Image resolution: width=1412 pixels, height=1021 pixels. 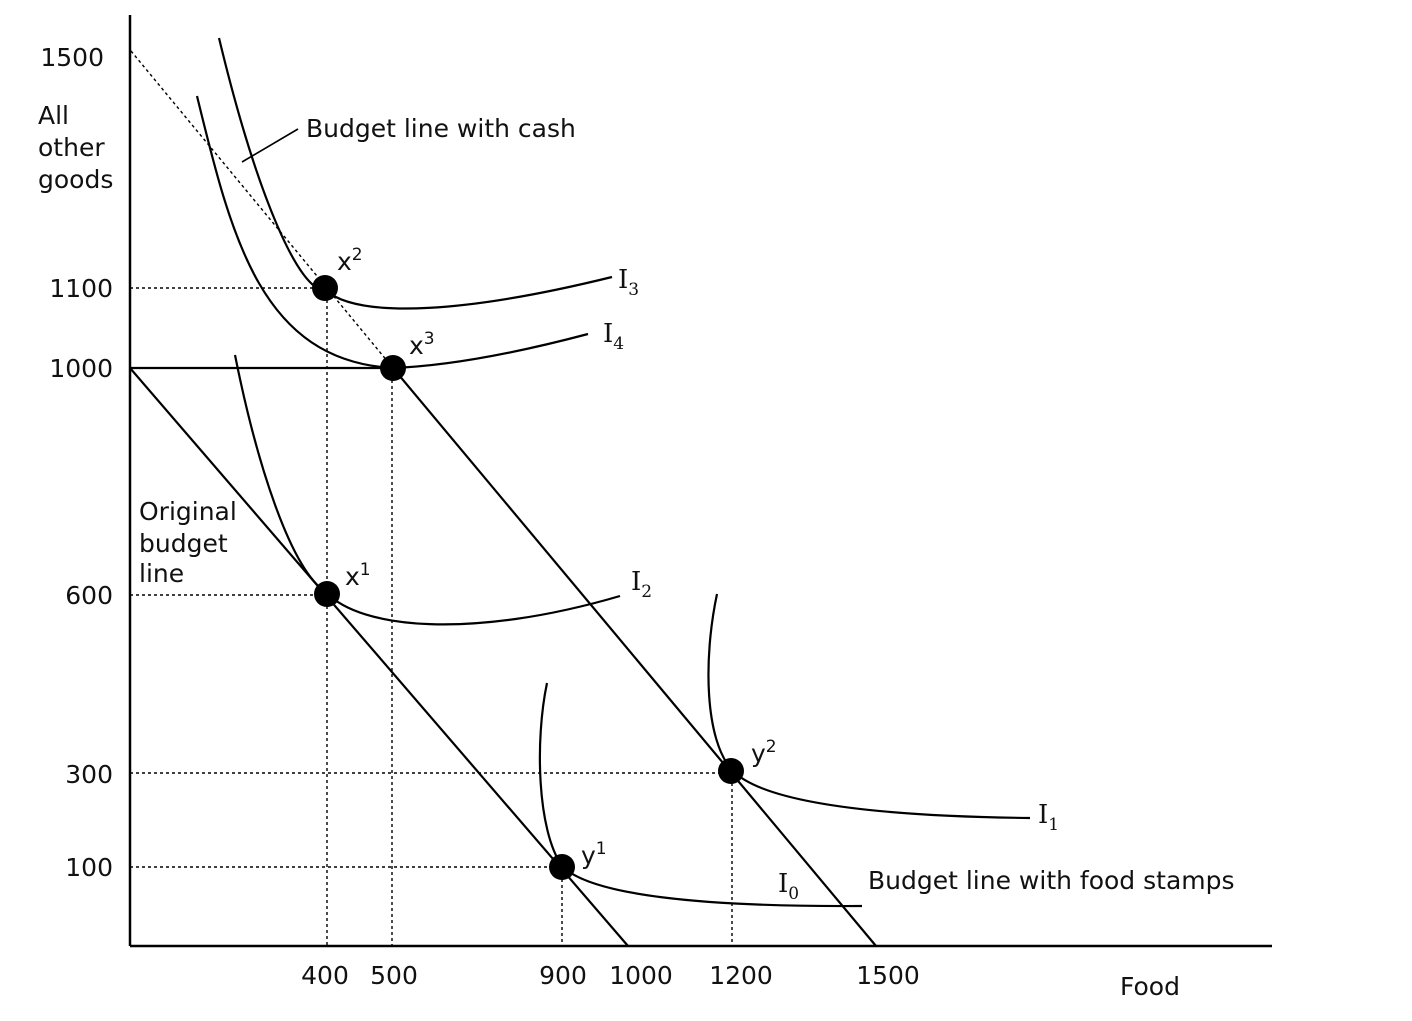 I want to click on budget-line-cash, so click(x=262, y=209).